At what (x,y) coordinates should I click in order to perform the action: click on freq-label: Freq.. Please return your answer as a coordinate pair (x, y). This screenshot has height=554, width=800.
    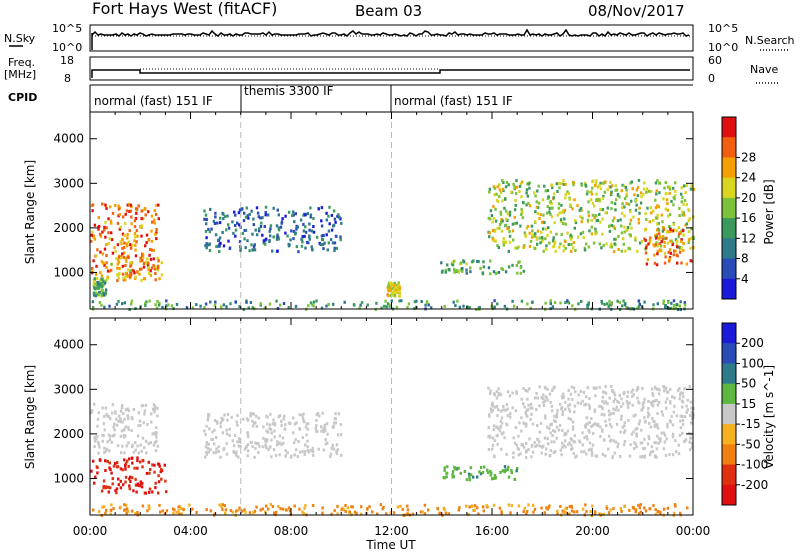
    Looking at the image, I should click on (21, 62).